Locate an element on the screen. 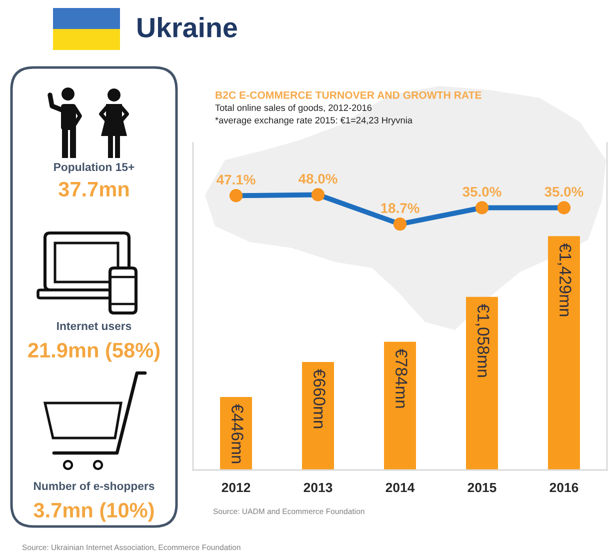  data-label: €1,429mn is located at coordinates (565, 279).